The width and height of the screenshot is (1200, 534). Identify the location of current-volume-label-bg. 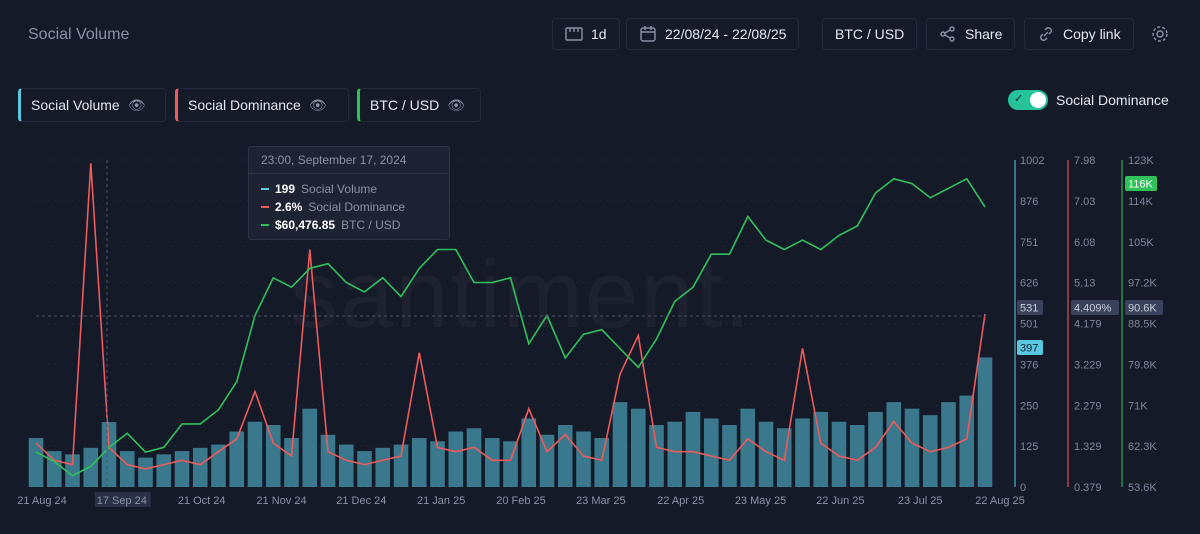
(1030, 347).